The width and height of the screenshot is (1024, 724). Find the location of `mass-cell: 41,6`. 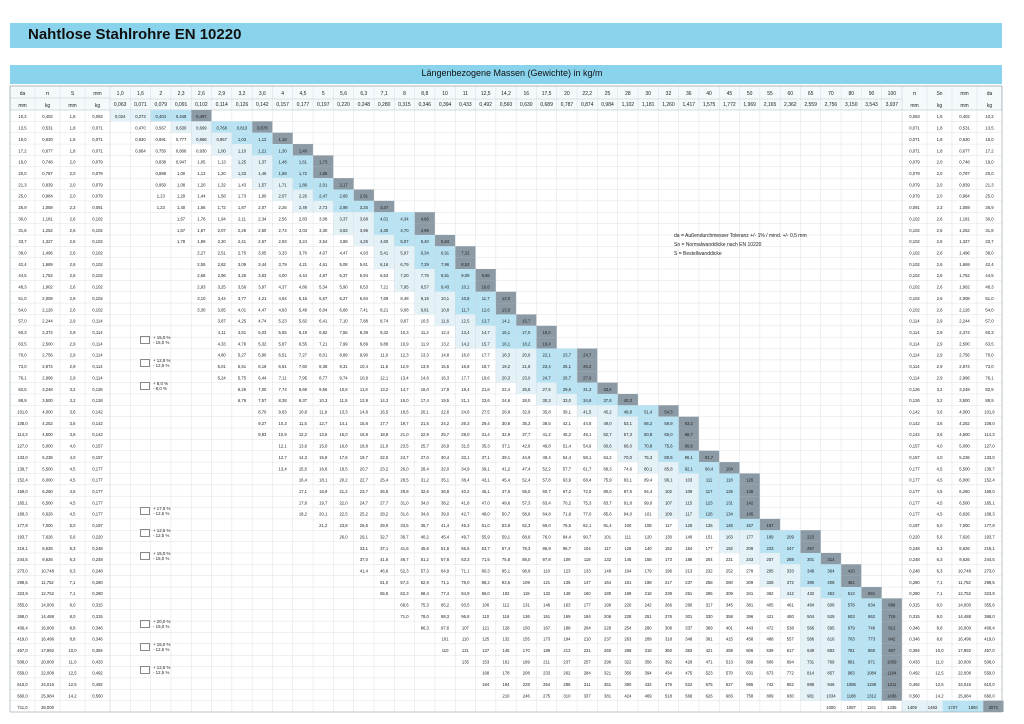

mass-cell: 41,6 is located at coordinates (404, 548).